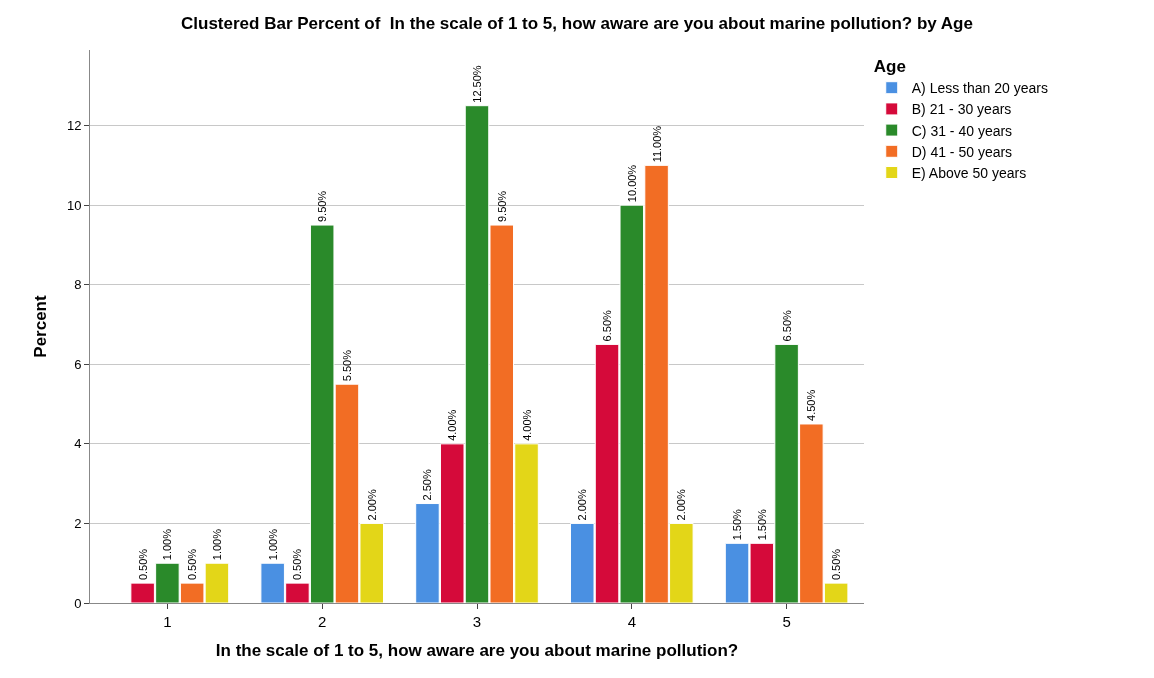  I want to click on y-tick-label: 6, so click(78, 364).